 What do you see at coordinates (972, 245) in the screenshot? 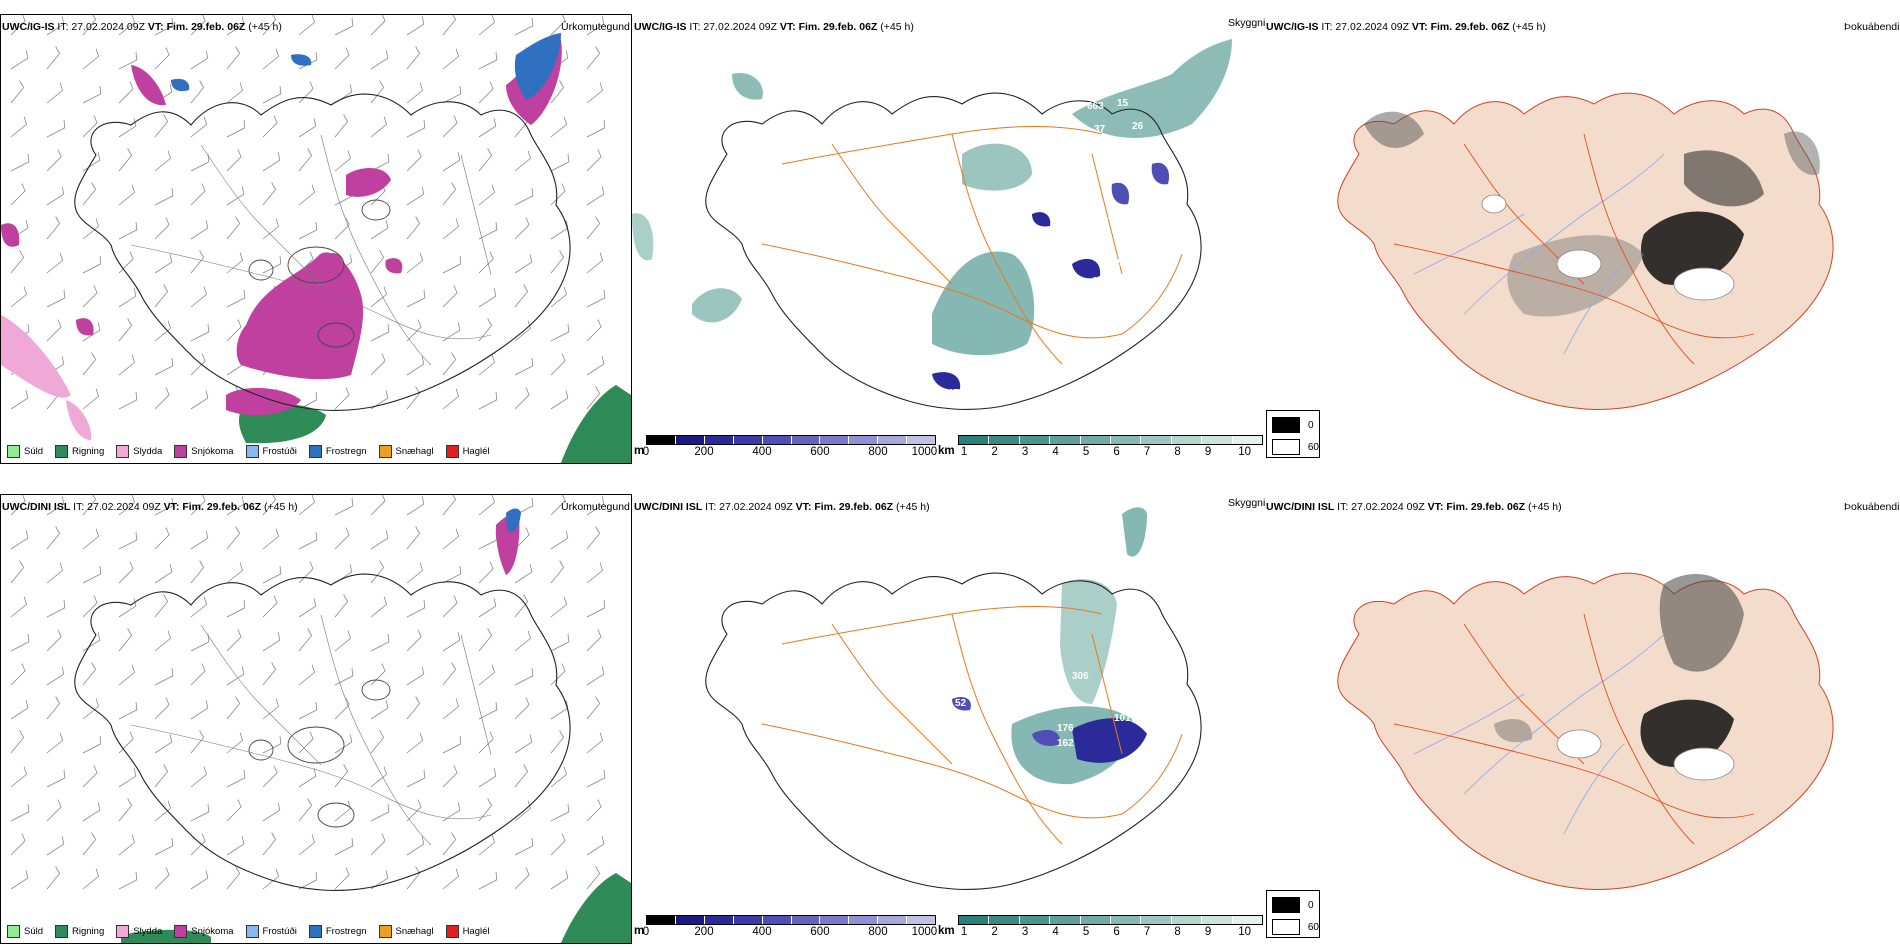
I see `road-lines` at bounding box center [972, 245].